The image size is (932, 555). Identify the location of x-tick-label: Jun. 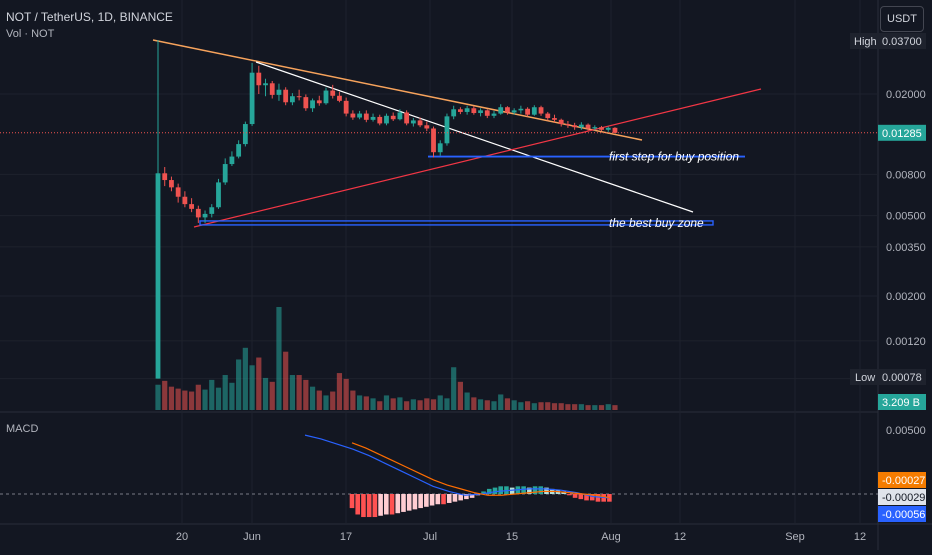
(252, 537).